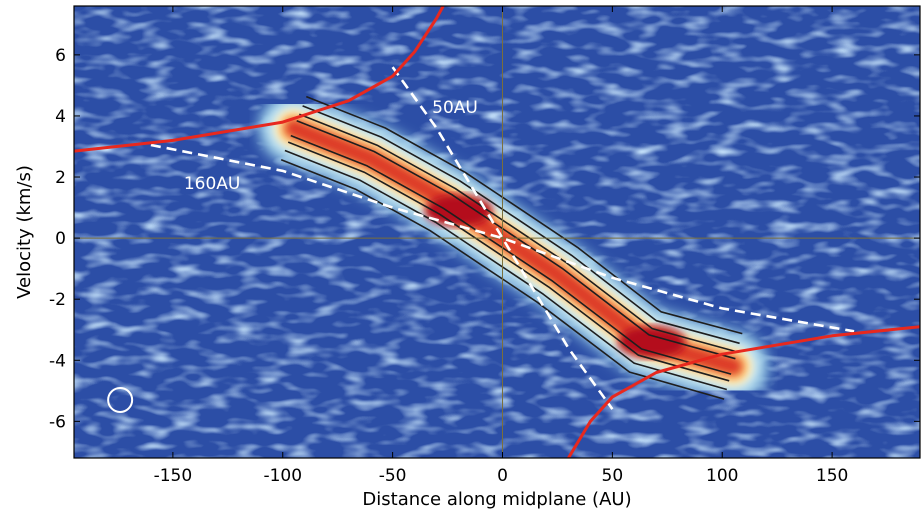  I want to click on y-tick-label: 4, so click(60, 117).